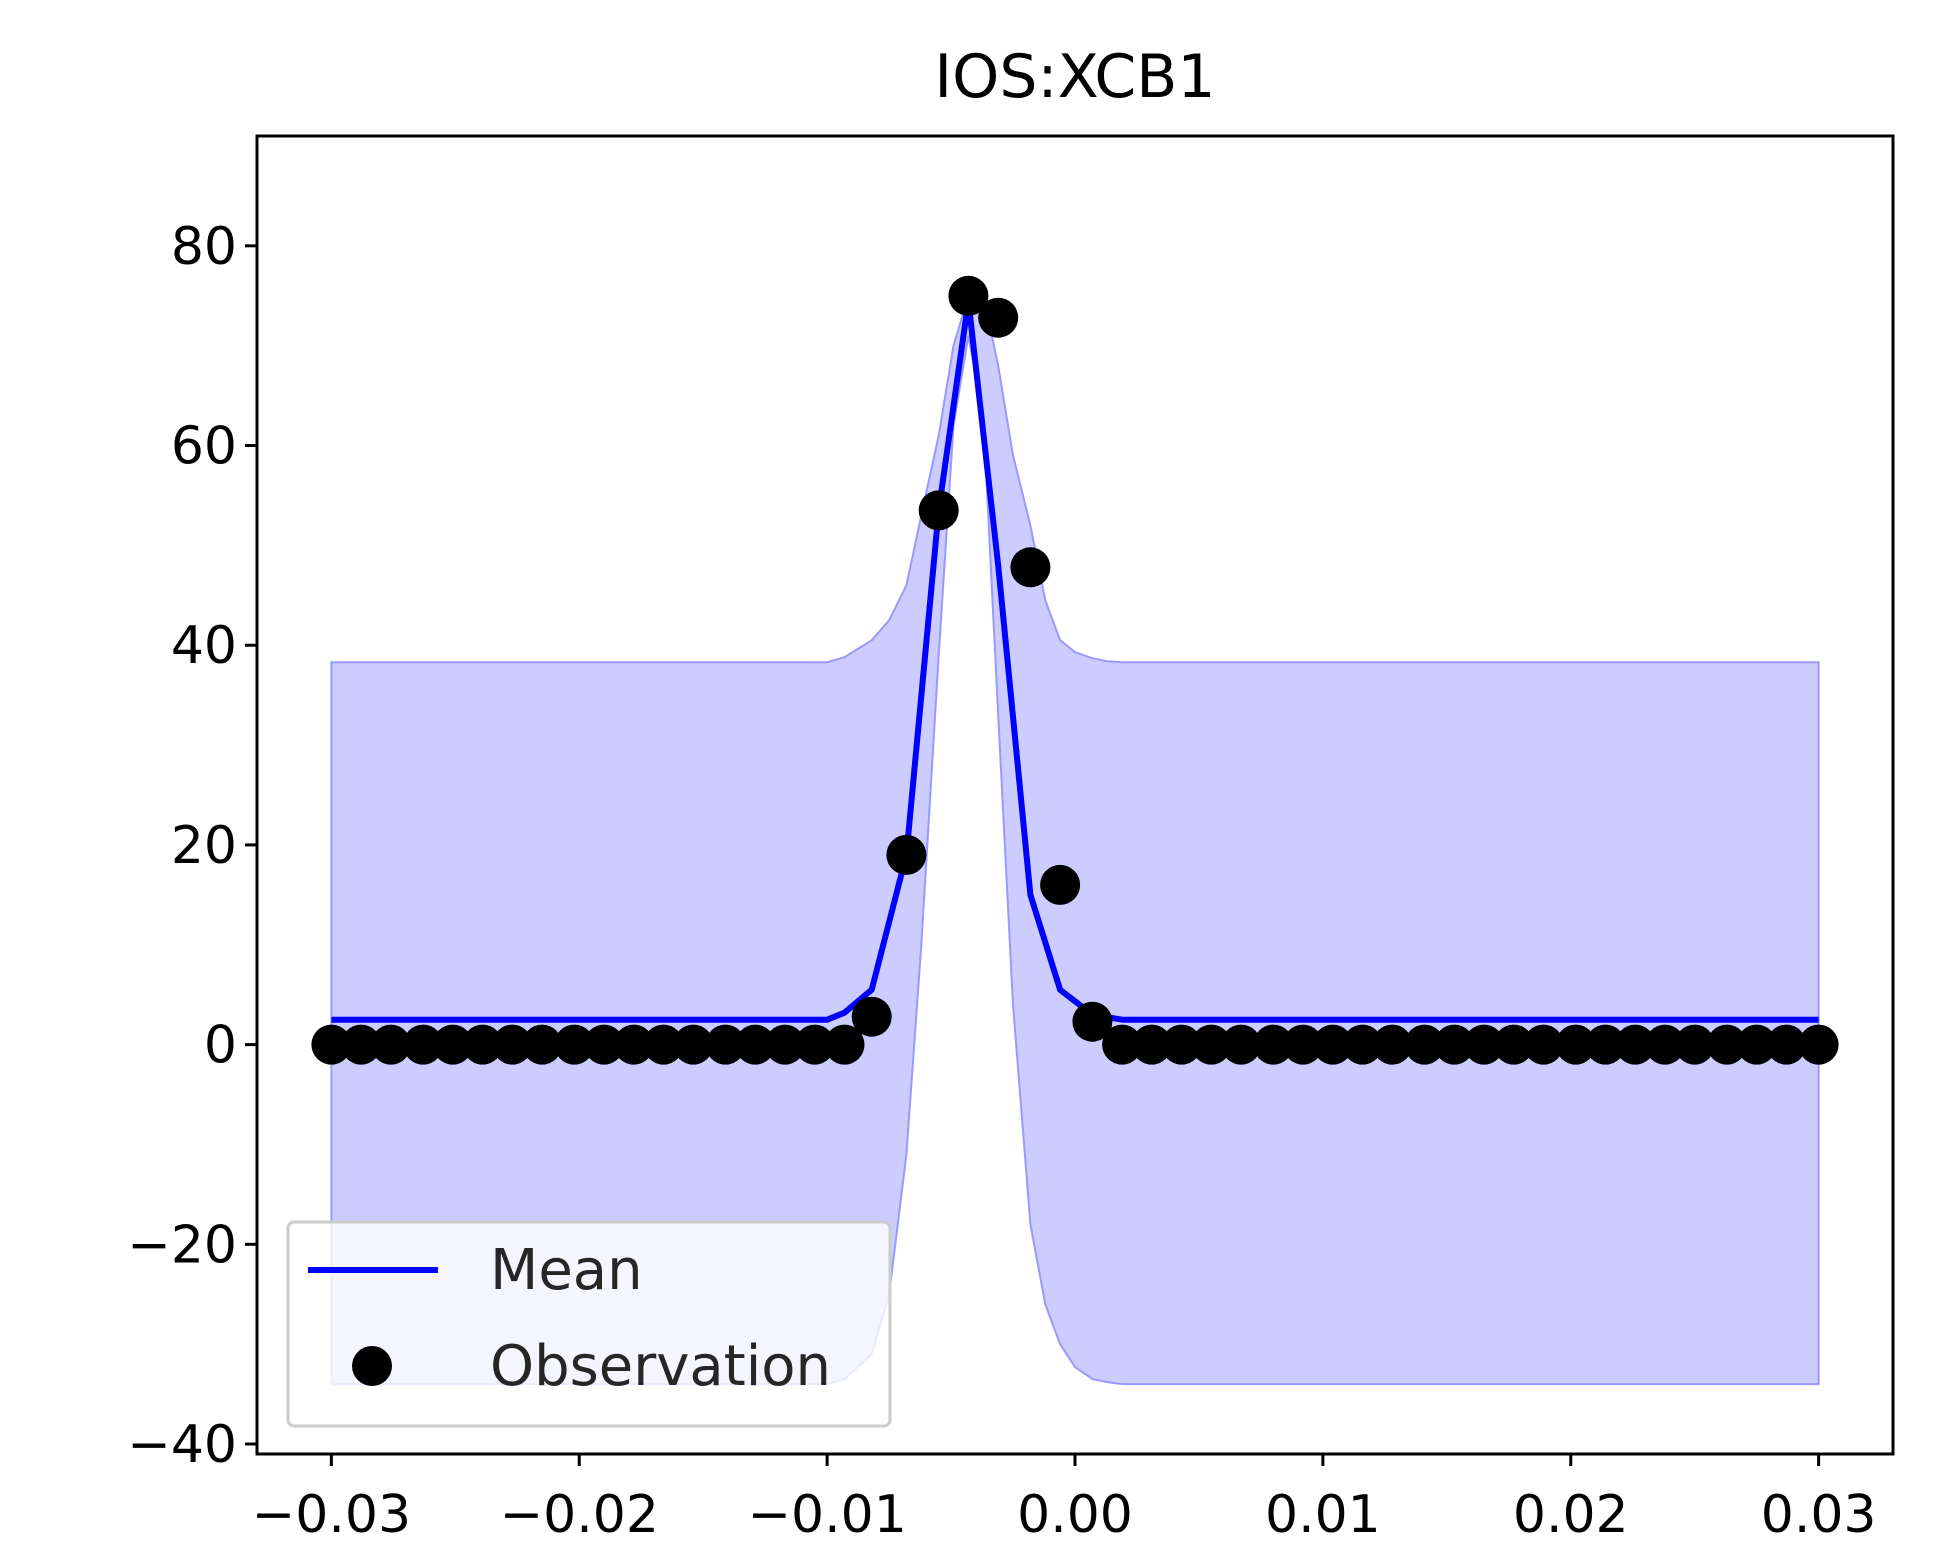  What do you see at coordinates (204, 846) in the screenshot?
I see `y-tick-label: 20` at bounding box center [204, 846].